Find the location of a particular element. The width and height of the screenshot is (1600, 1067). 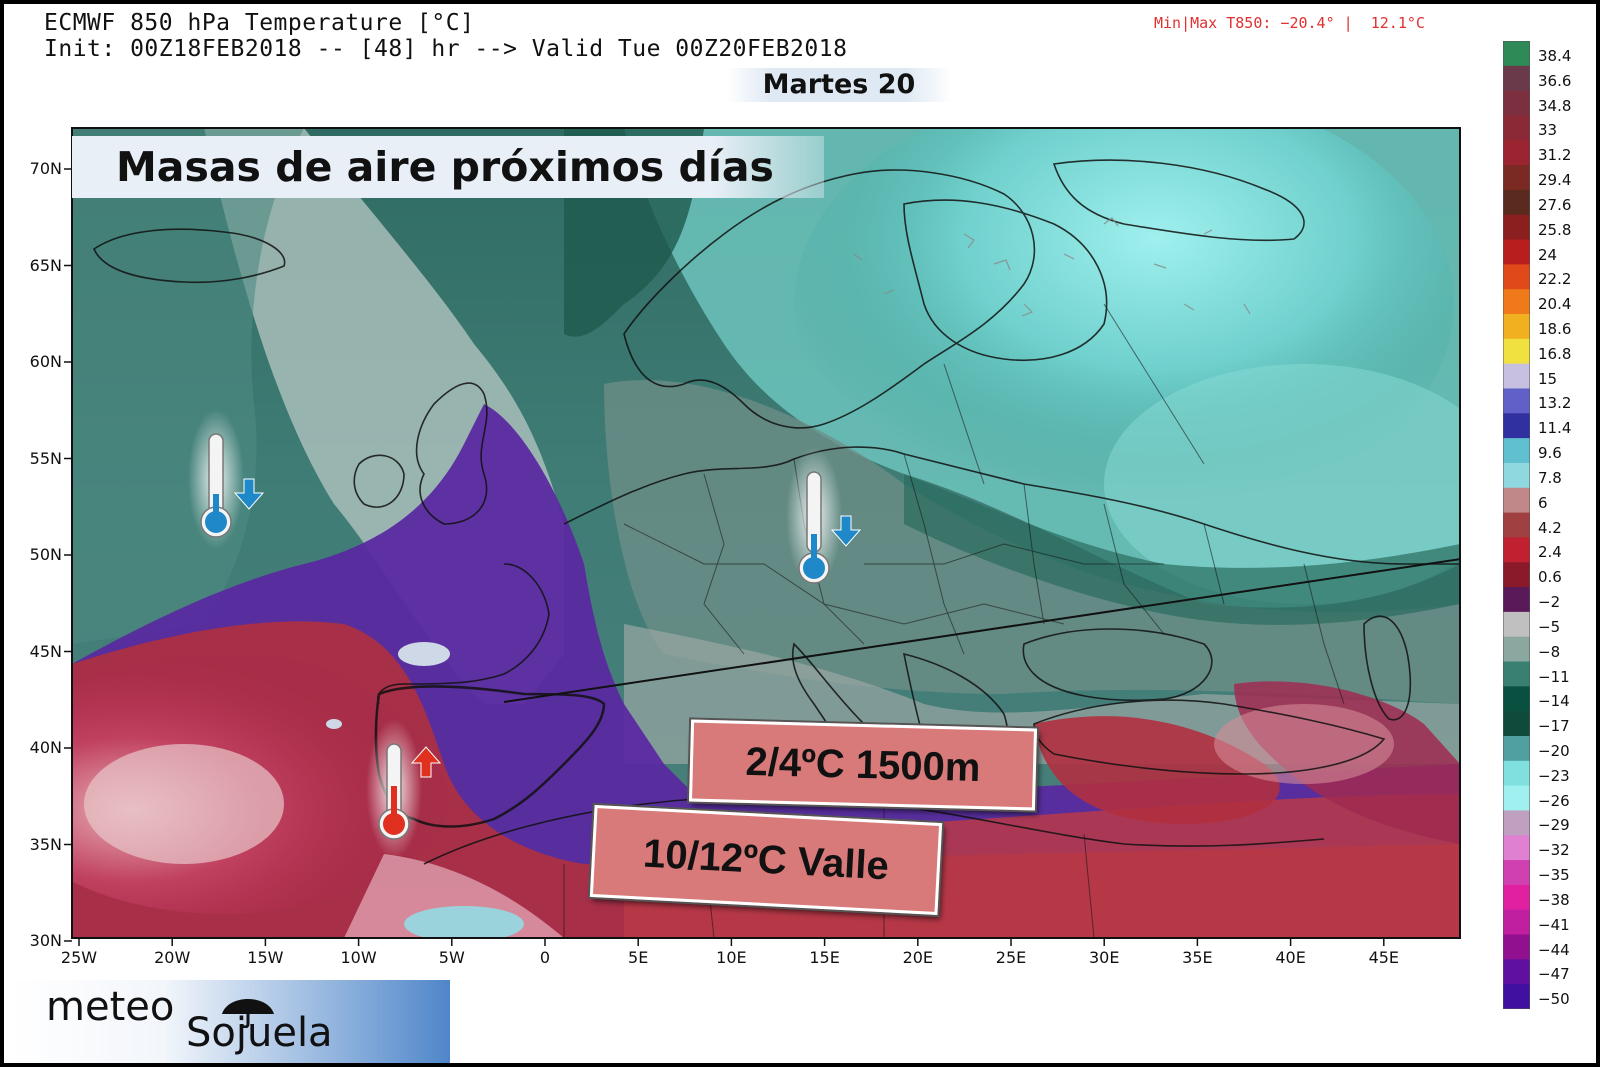

legend-label: 36.6 is located at coordinates (1555, 80).